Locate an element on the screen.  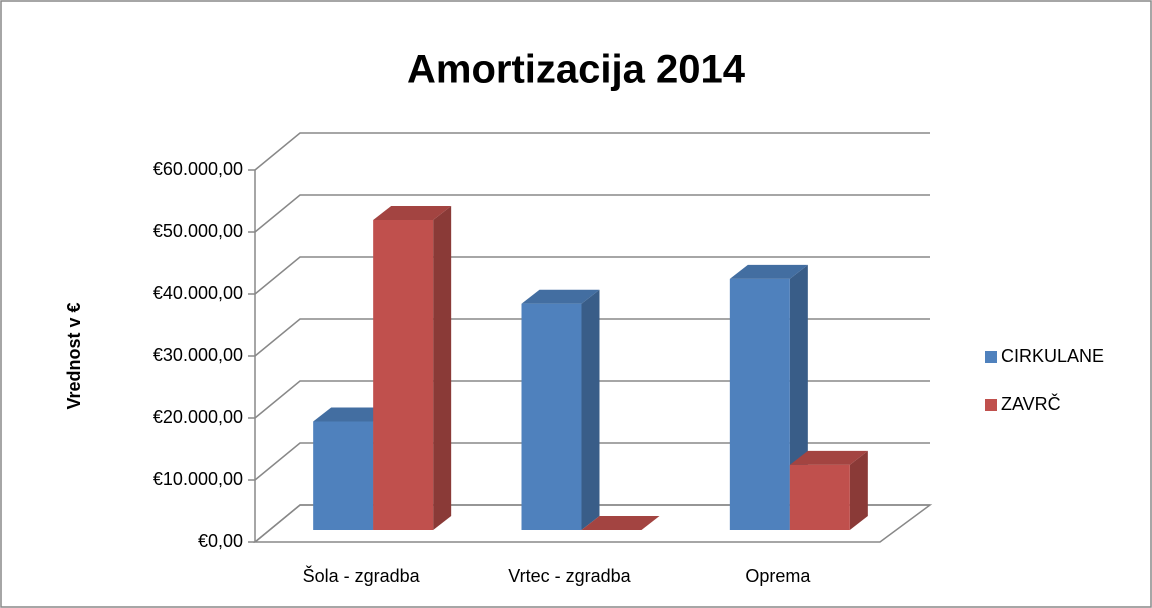
y-tick-label: €20.000,00 is located at coordinates (198, 417).